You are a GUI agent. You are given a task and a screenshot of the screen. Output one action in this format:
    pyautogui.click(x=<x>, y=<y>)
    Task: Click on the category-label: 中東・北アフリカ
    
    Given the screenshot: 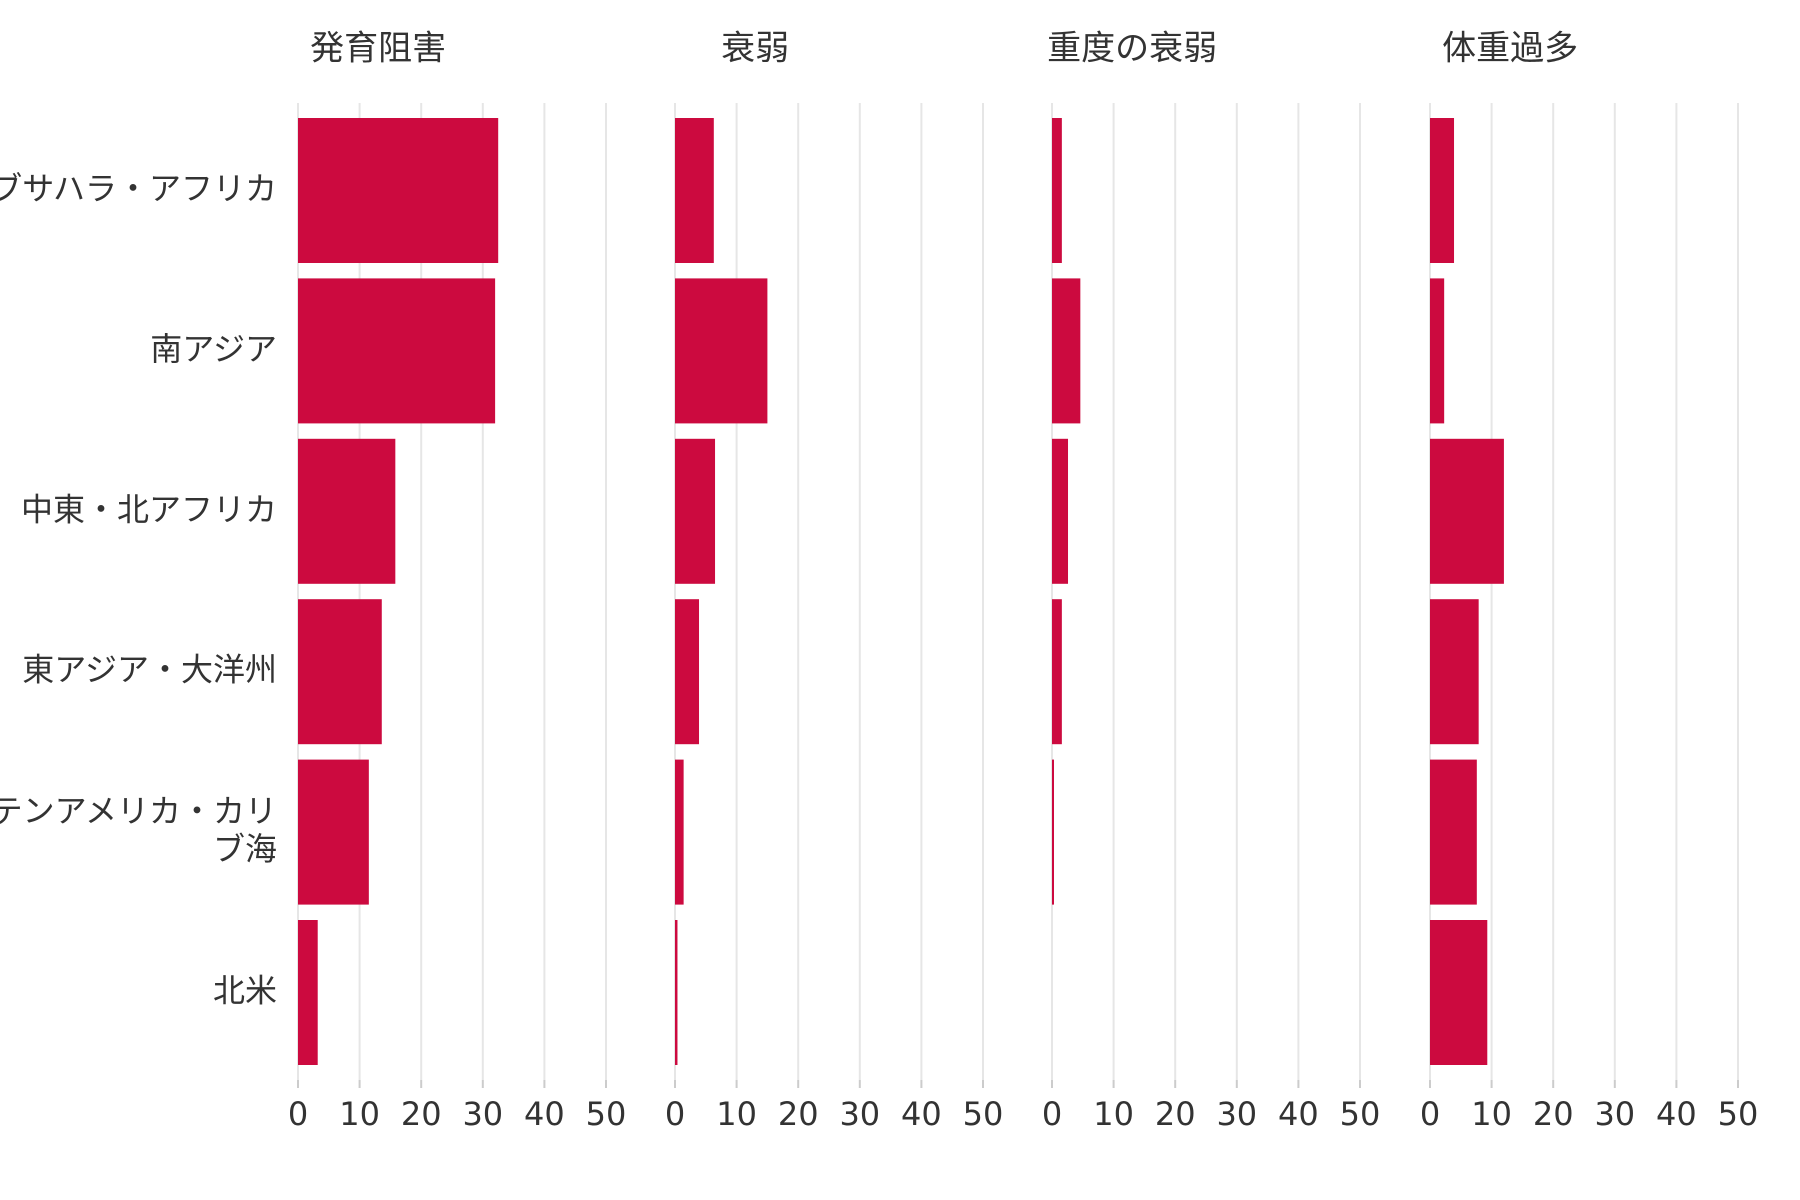 What is the action you would take?
    pyautogui.click(x=149, y=509)
    